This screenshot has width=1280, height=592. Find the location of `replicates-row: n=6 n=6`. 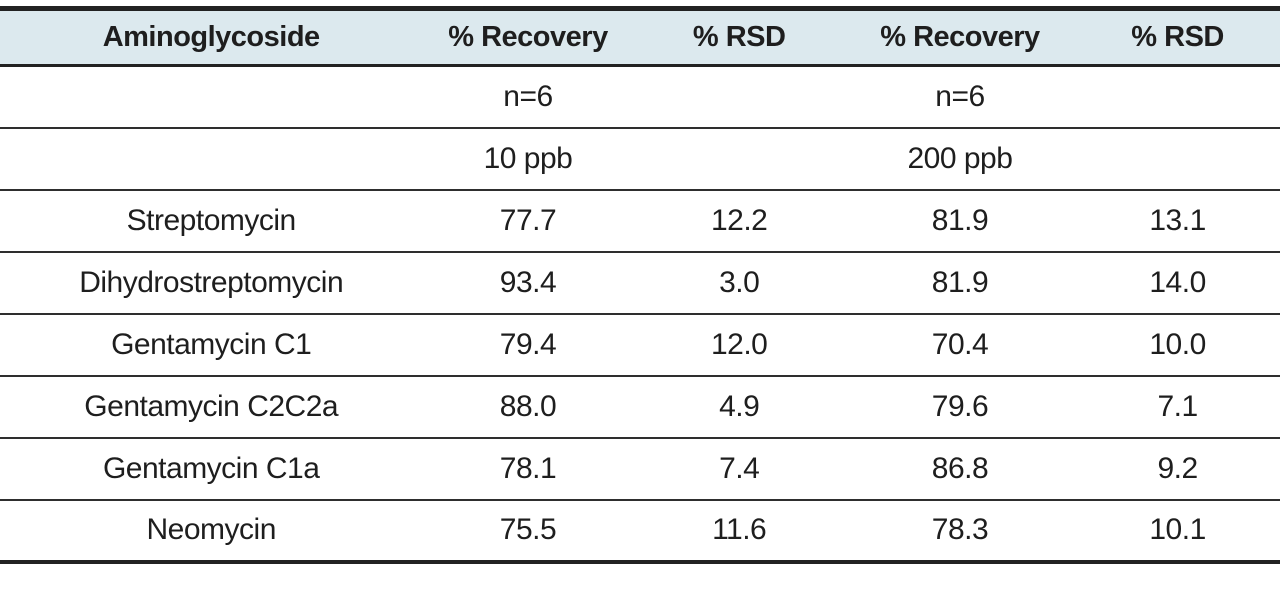

replicates-row: n=6 n=6 is located at coordinates (640, 97).